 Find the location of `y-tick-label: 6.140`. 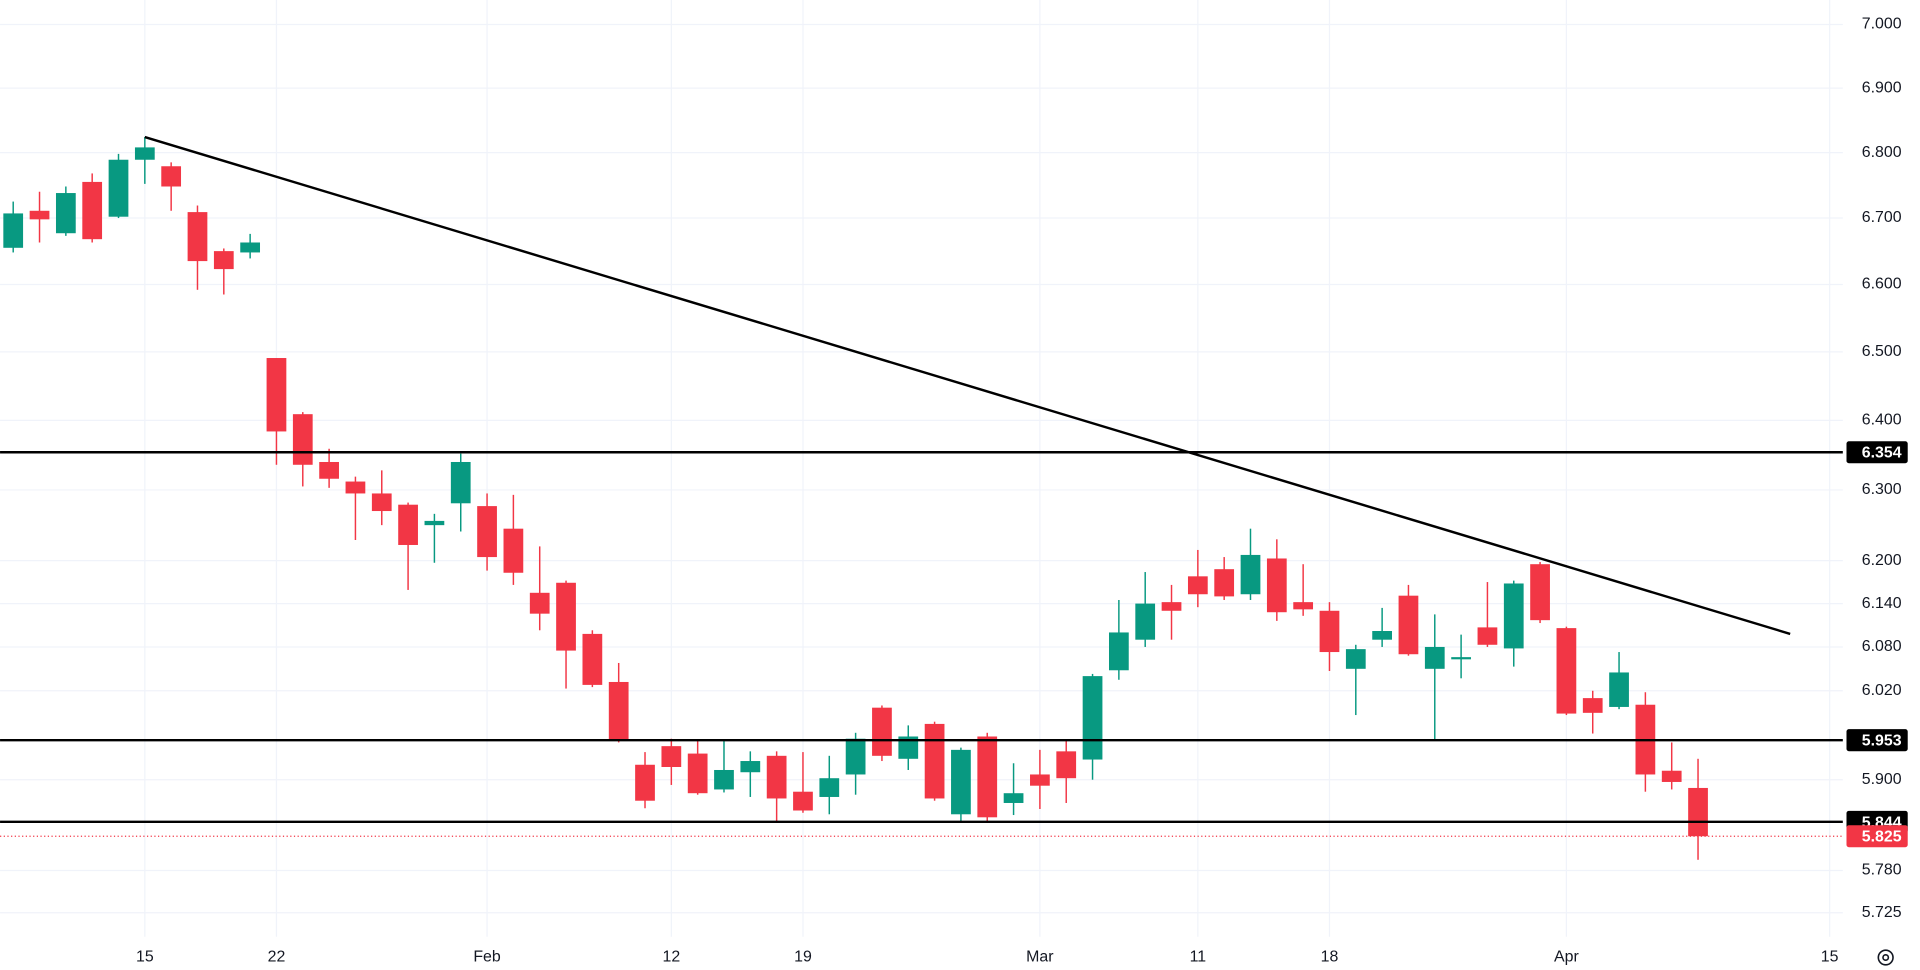

y-tick-label: 6.140 is located at coordinates (1882, 603).